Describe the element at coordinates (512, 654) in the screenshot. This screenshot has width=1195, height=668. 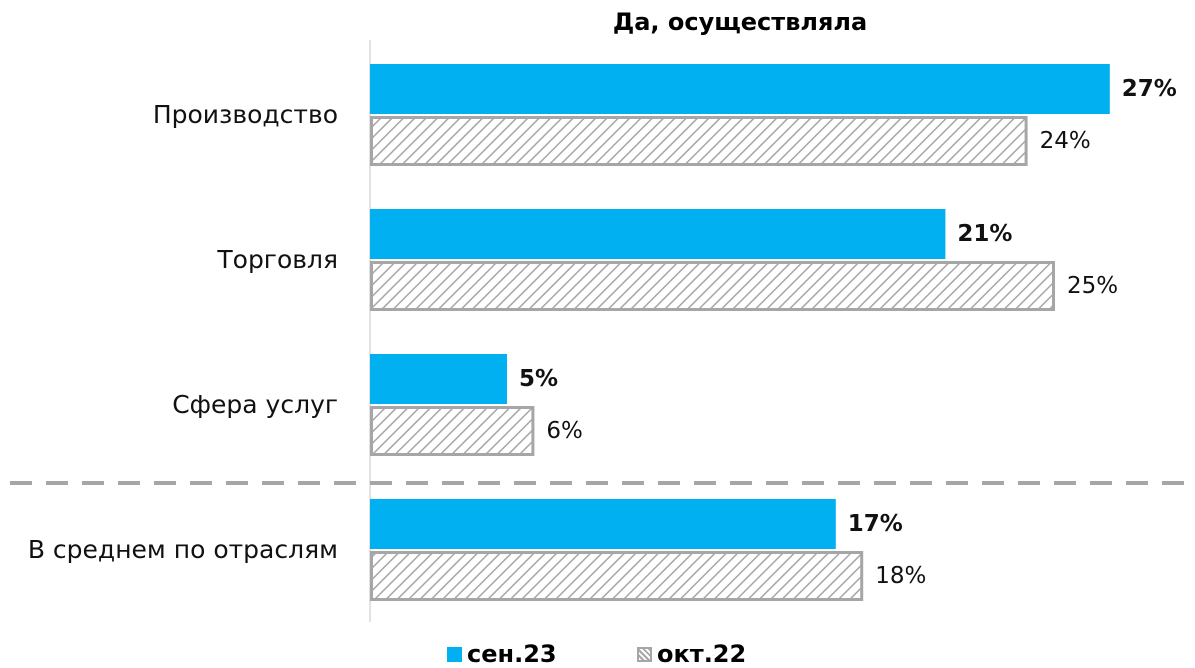
I see `legend-label: сен.23` at that location.